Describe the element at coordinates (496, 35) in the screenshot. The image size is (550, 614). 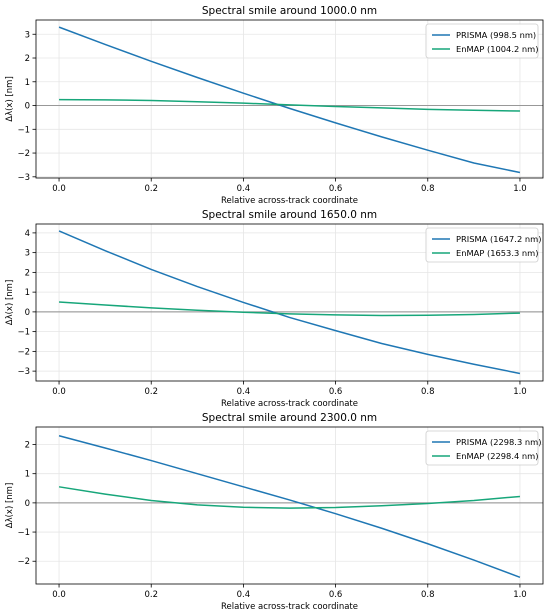
I see `legend-entry: PRISMA (998.5 nm)` at that location.